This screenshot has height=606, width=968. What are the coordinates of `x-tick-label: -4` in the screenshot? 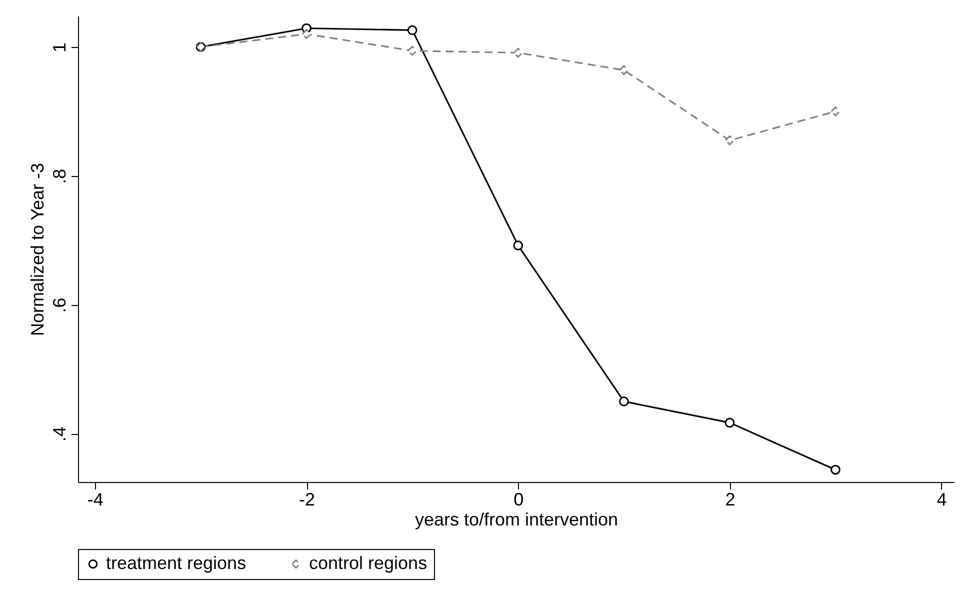 It's located at (95, 500).